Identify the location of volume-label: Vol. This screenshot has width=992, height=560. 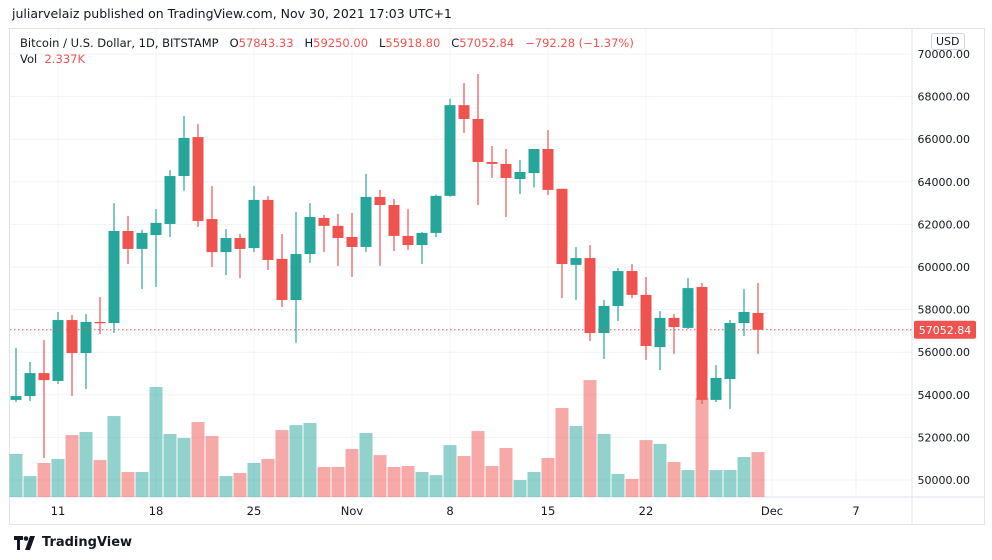
(29, 59).